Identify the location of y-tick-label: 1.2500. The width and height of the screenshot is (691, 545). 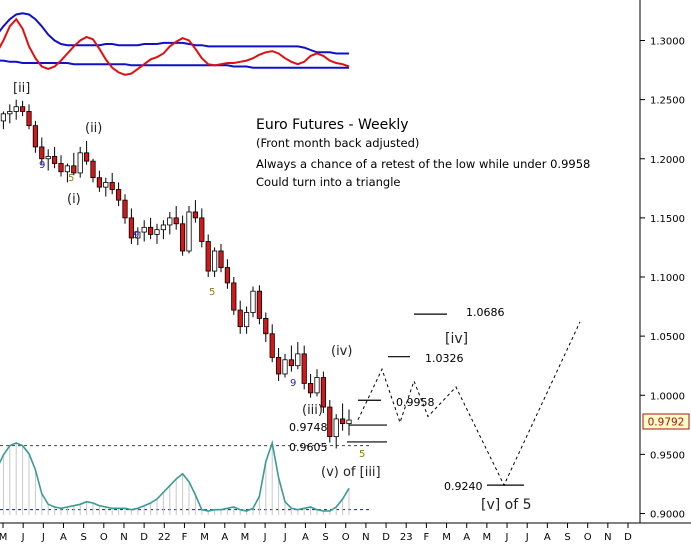
(667, 101).